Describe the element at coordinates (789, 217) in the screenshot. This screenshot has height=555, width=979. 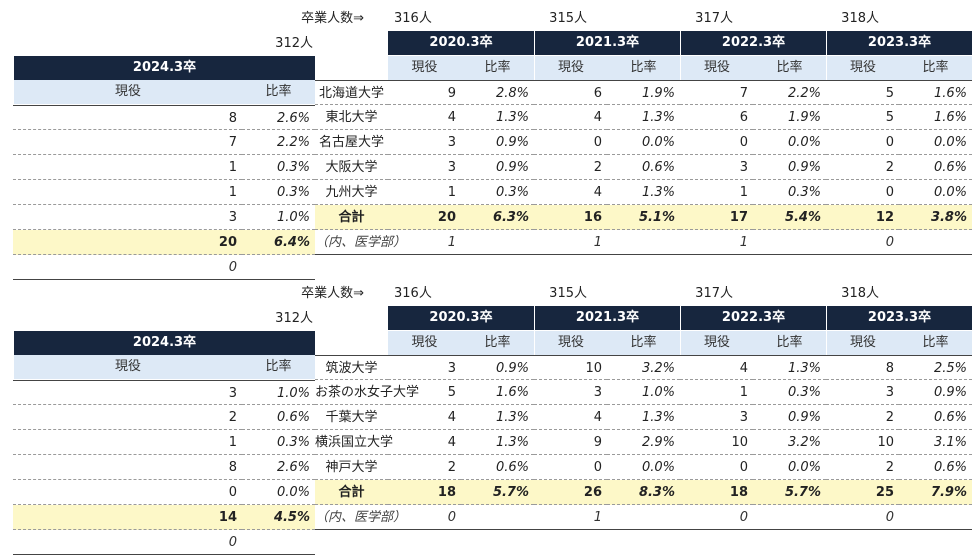
I see `total-ratio: 5.4%` at that location.